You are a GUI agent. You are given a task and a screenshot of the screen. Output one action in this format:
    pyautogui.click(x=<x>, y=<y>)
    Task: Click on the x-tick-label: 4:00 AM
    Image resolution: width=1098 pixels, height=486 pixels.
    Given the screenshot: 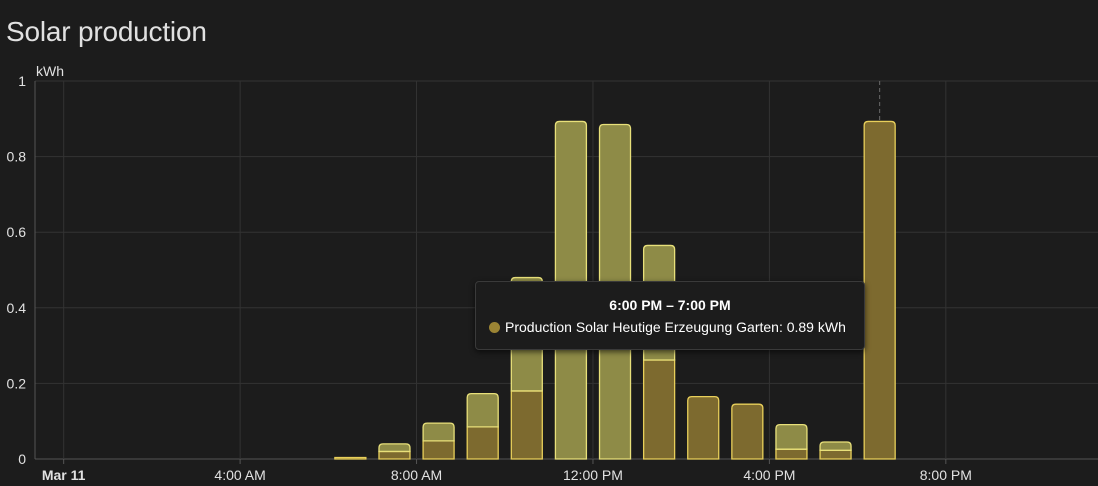 What is the action you would take?
    pyautogui.click(x=239, y=475)
    